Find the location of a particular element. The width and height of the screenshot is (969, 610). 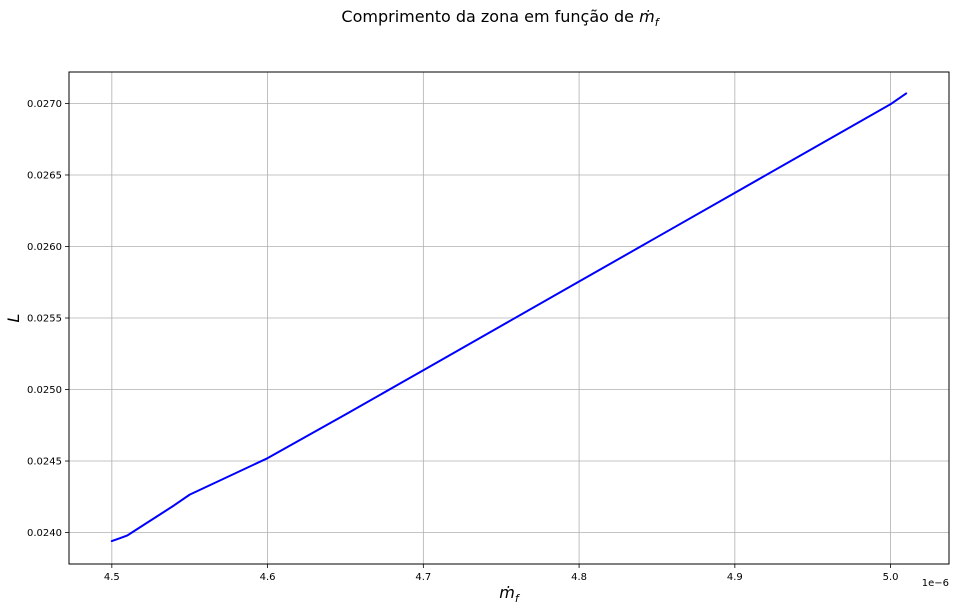

y-tick-label: 0.0265 is located at coordinates (44, 175).